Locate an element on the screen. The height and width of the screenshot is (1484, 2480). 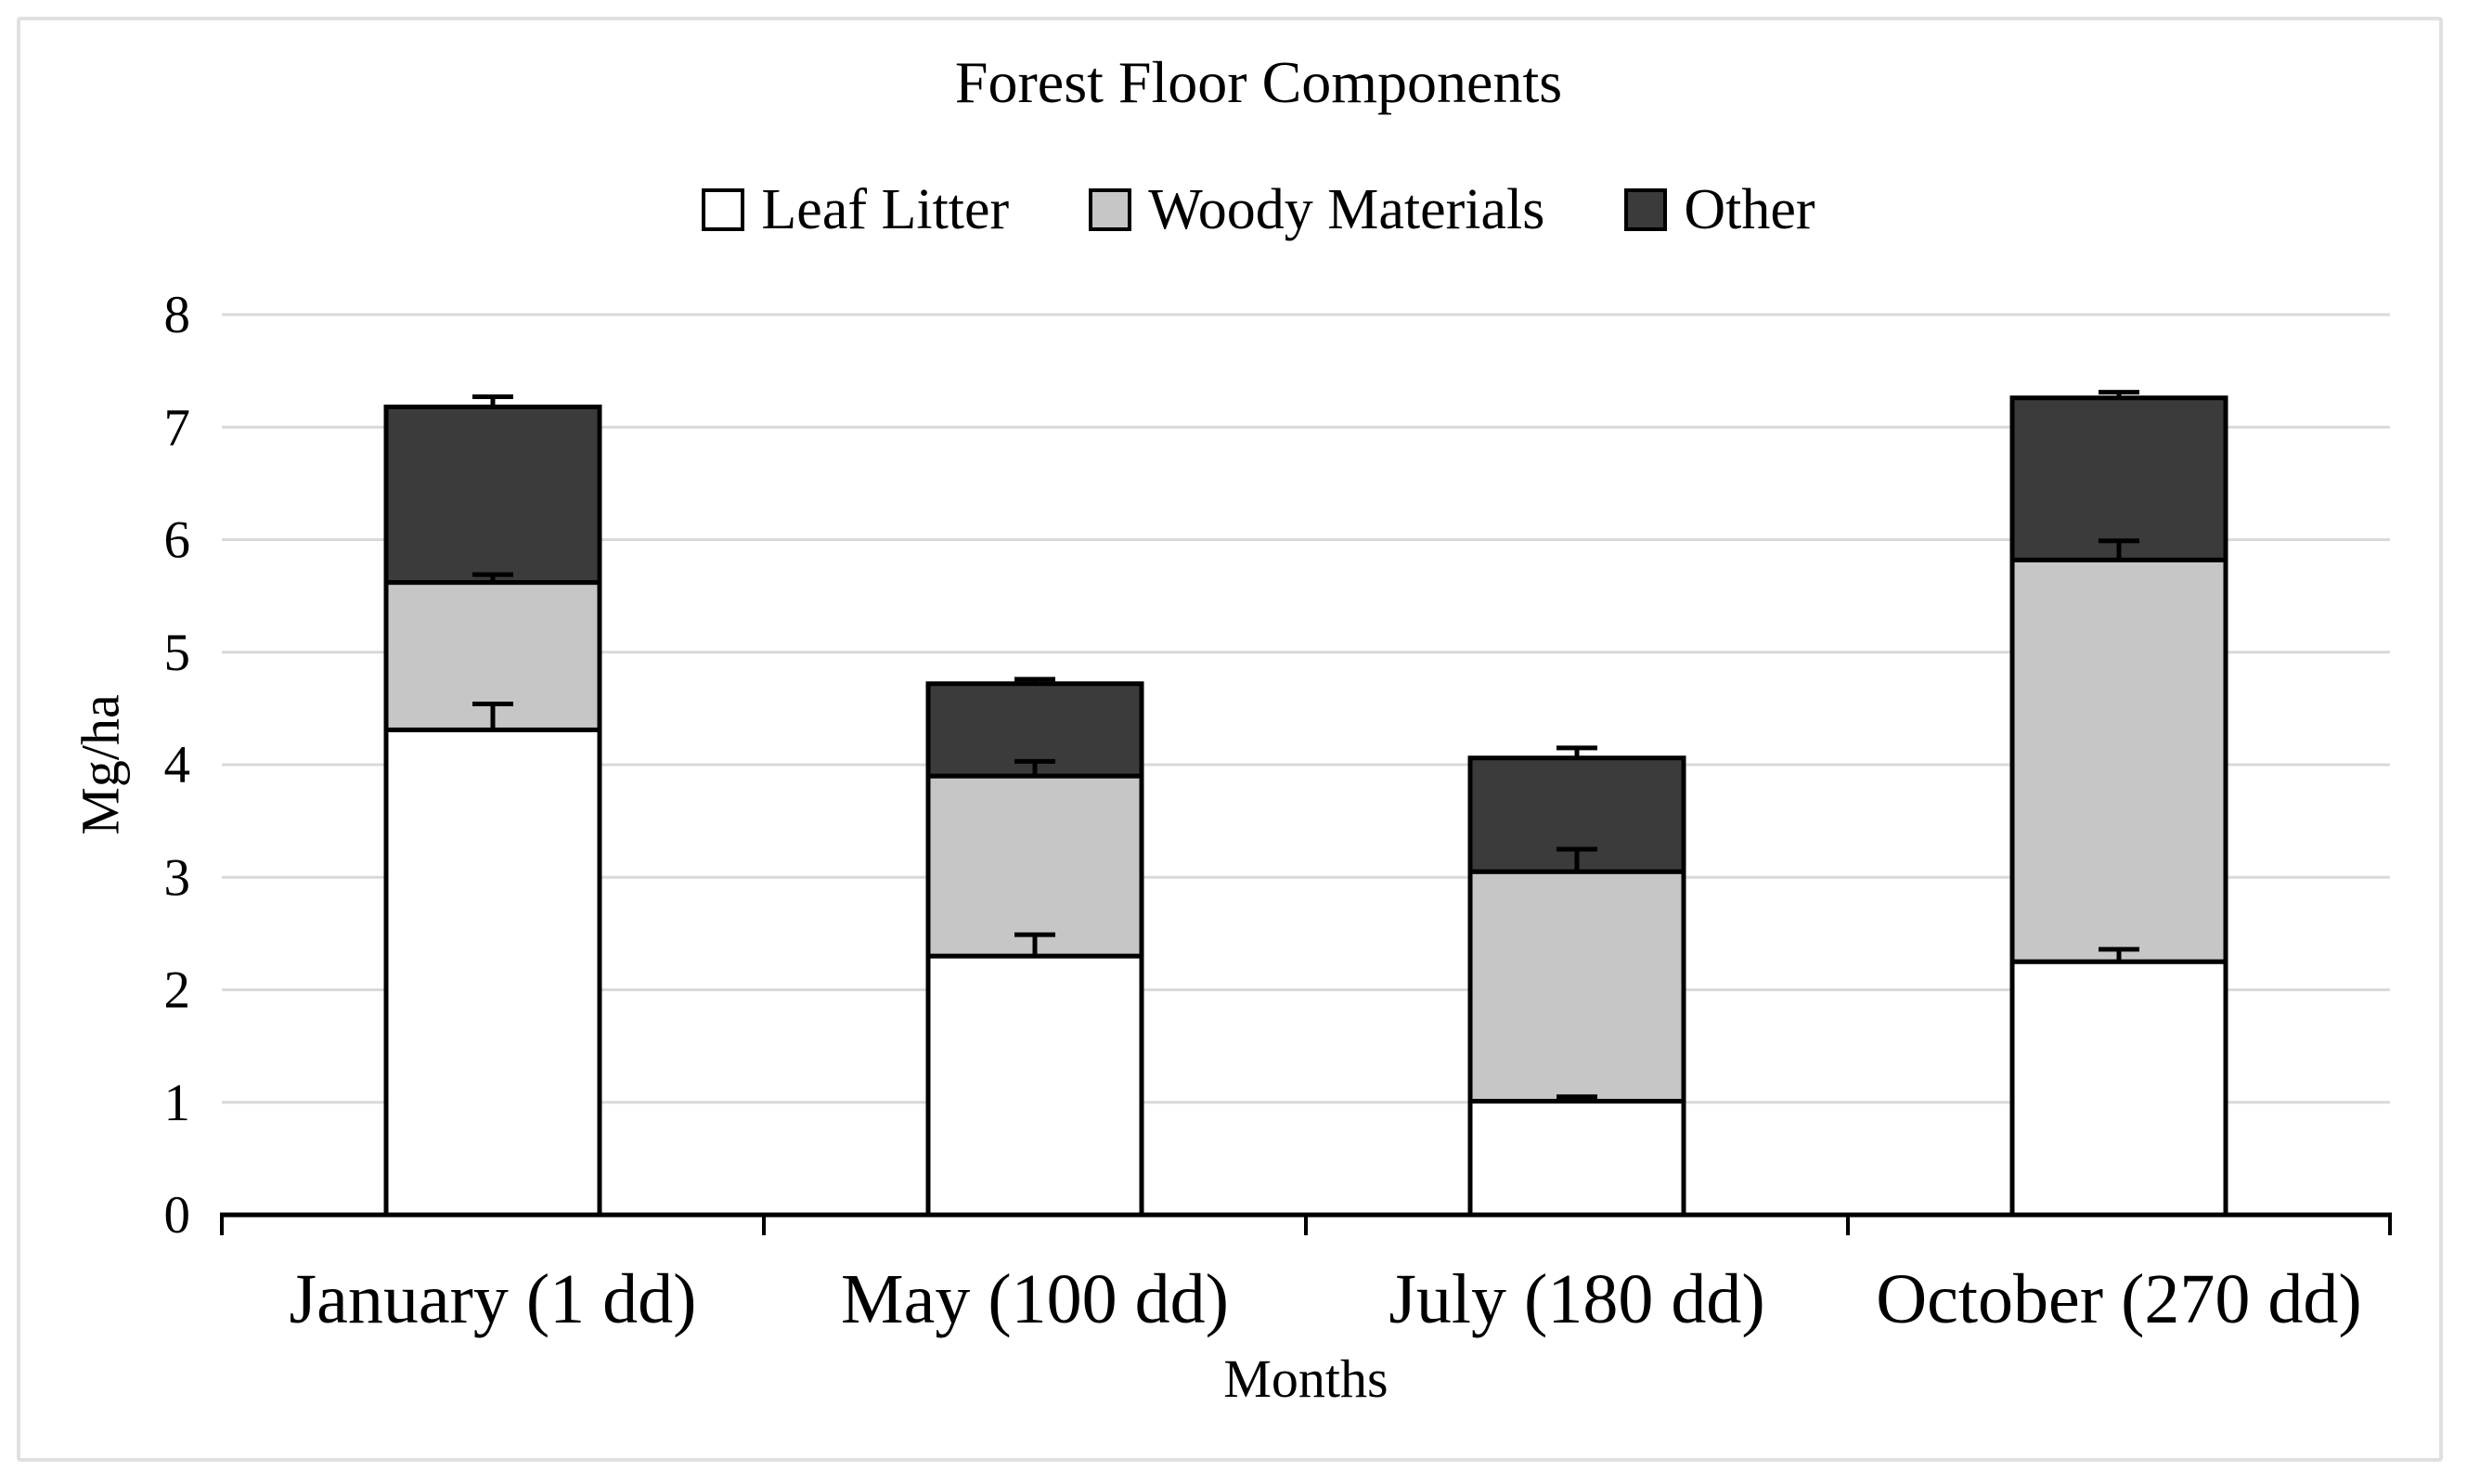
legend-item-other: Other is located at coordinates (1719, 210).